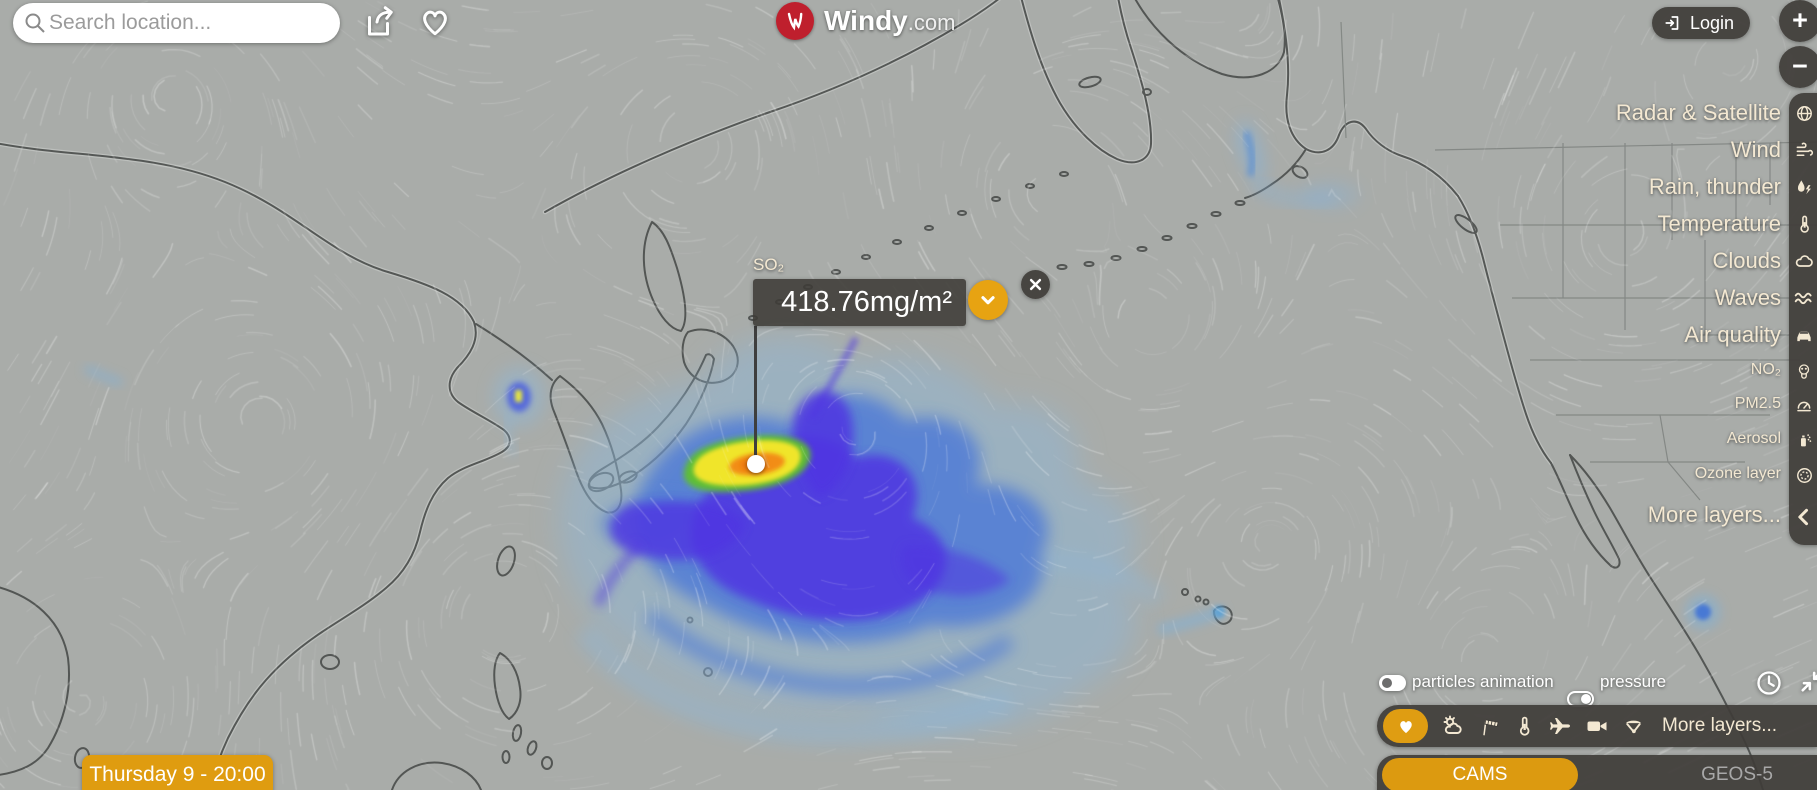 Image resolution: width=1817 pixels, height=790 pixels. What do you see at coordinates (1753, 438) in the screenshot?
I see `layer-item-aerosol: Aerosol` at bounding box center [1753, 438].